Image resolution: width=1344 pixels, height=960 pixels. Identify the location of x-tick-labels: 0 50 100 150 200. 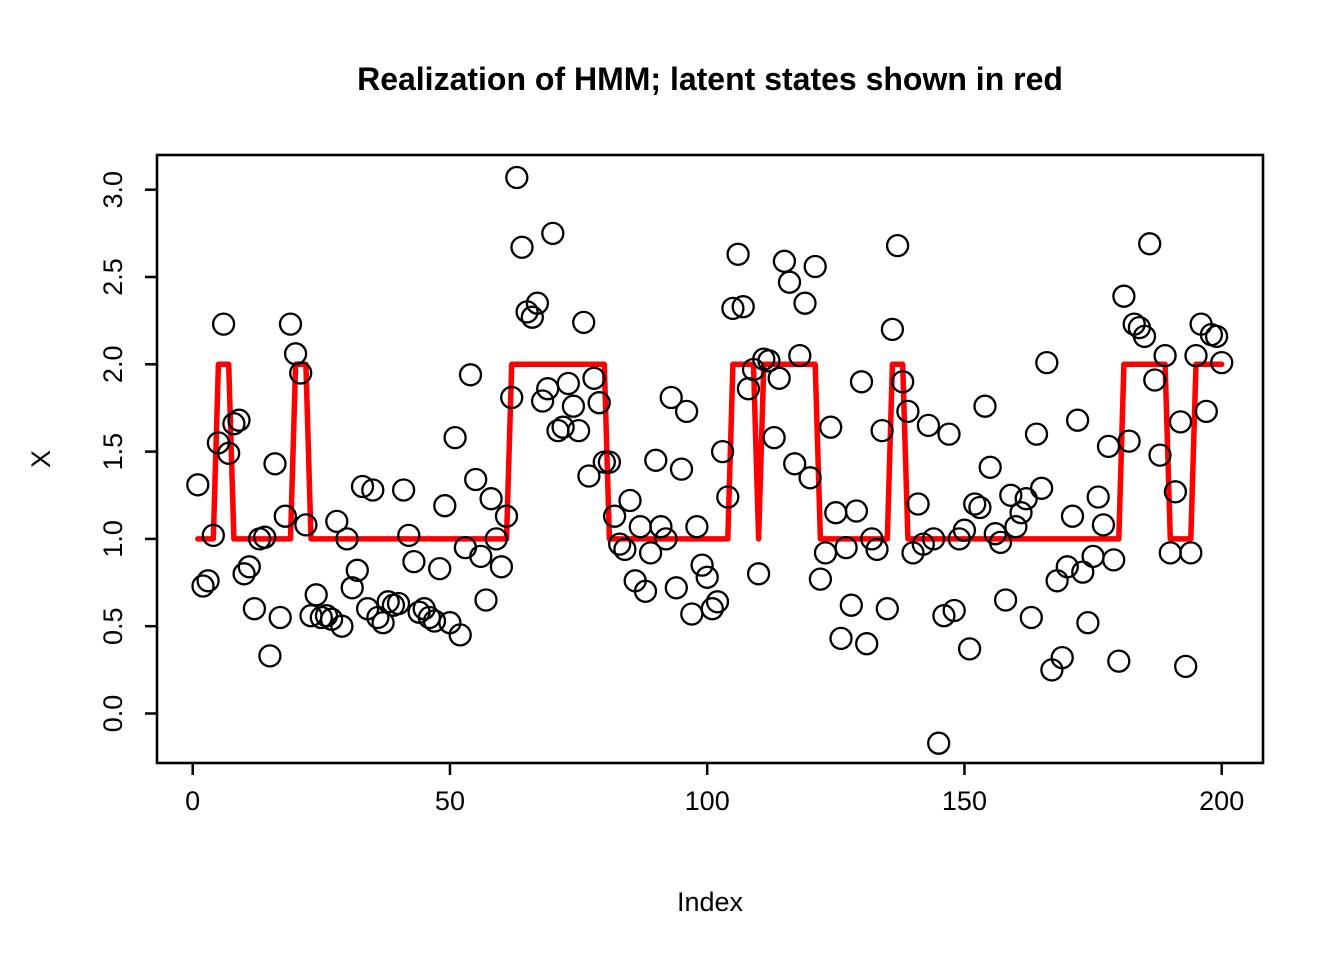
(714, 801).